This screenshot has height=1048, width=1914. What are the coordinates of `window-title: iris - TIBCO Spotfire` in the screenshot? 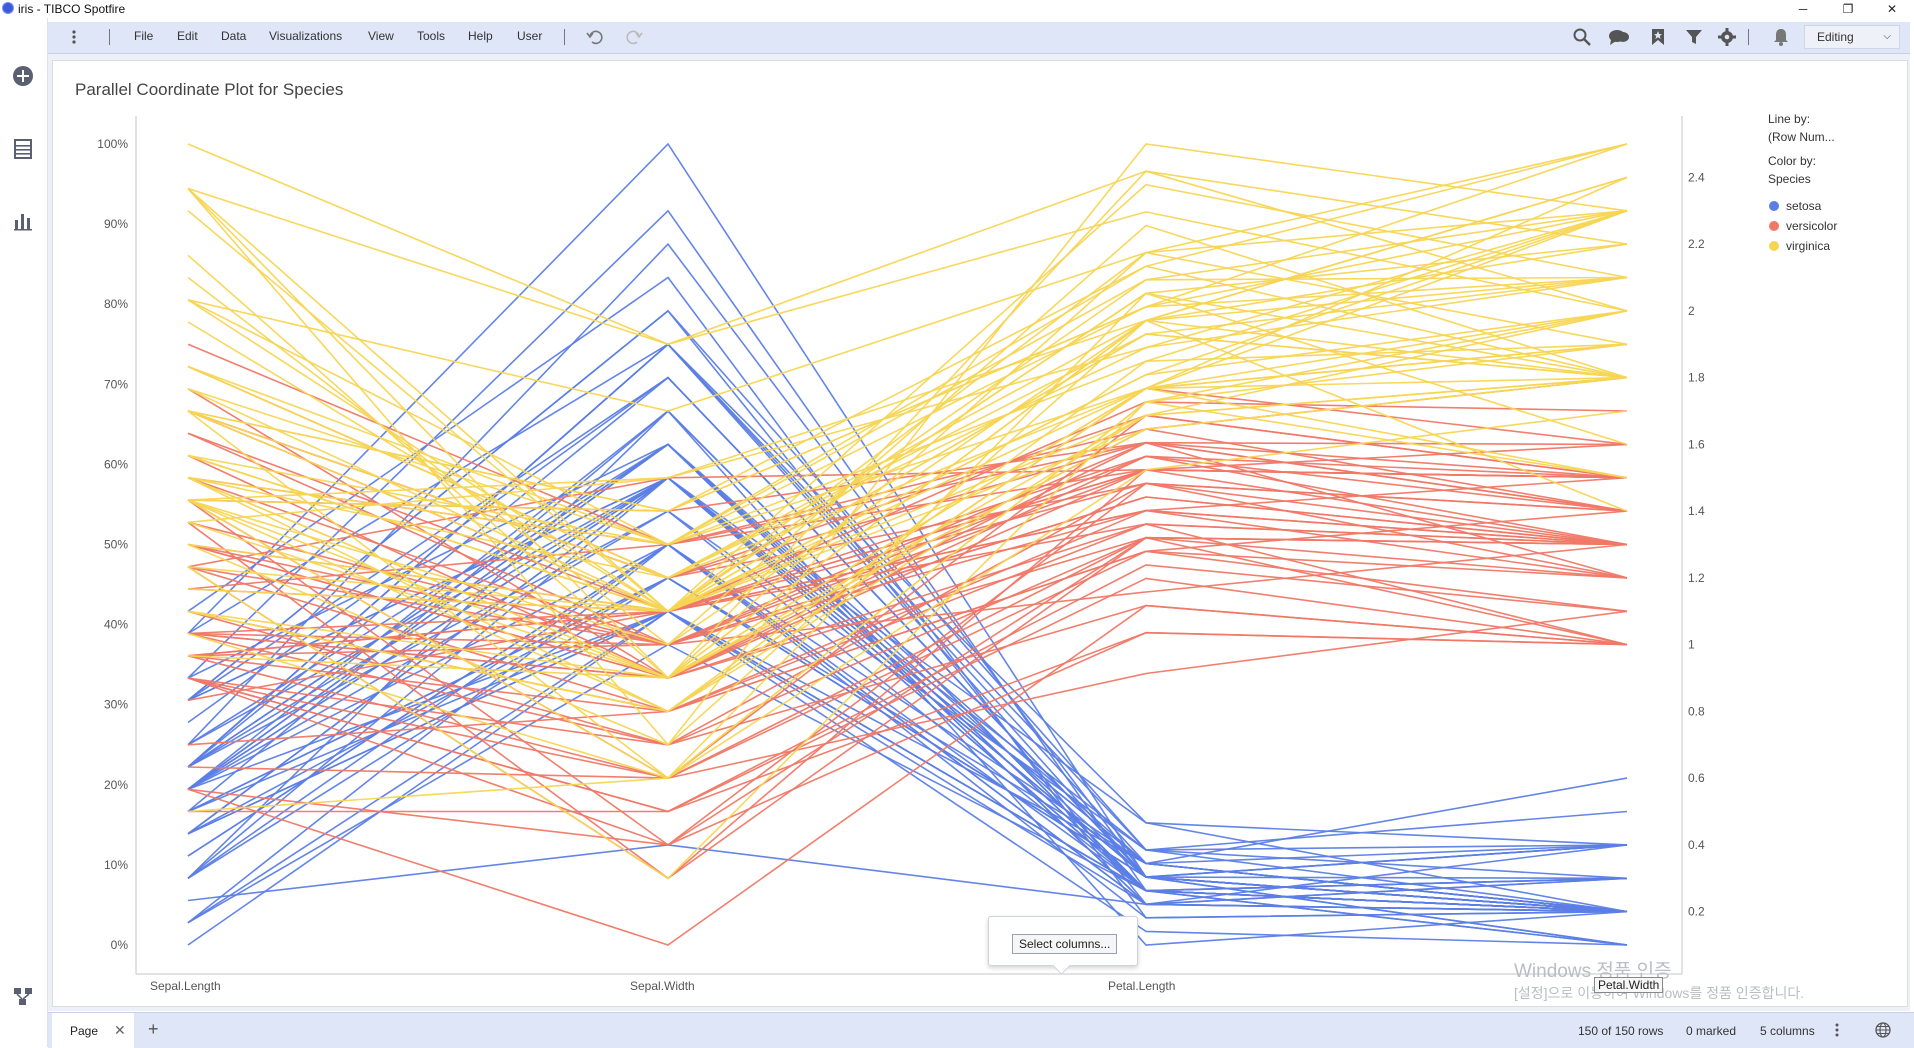 It's located at (72, 9).